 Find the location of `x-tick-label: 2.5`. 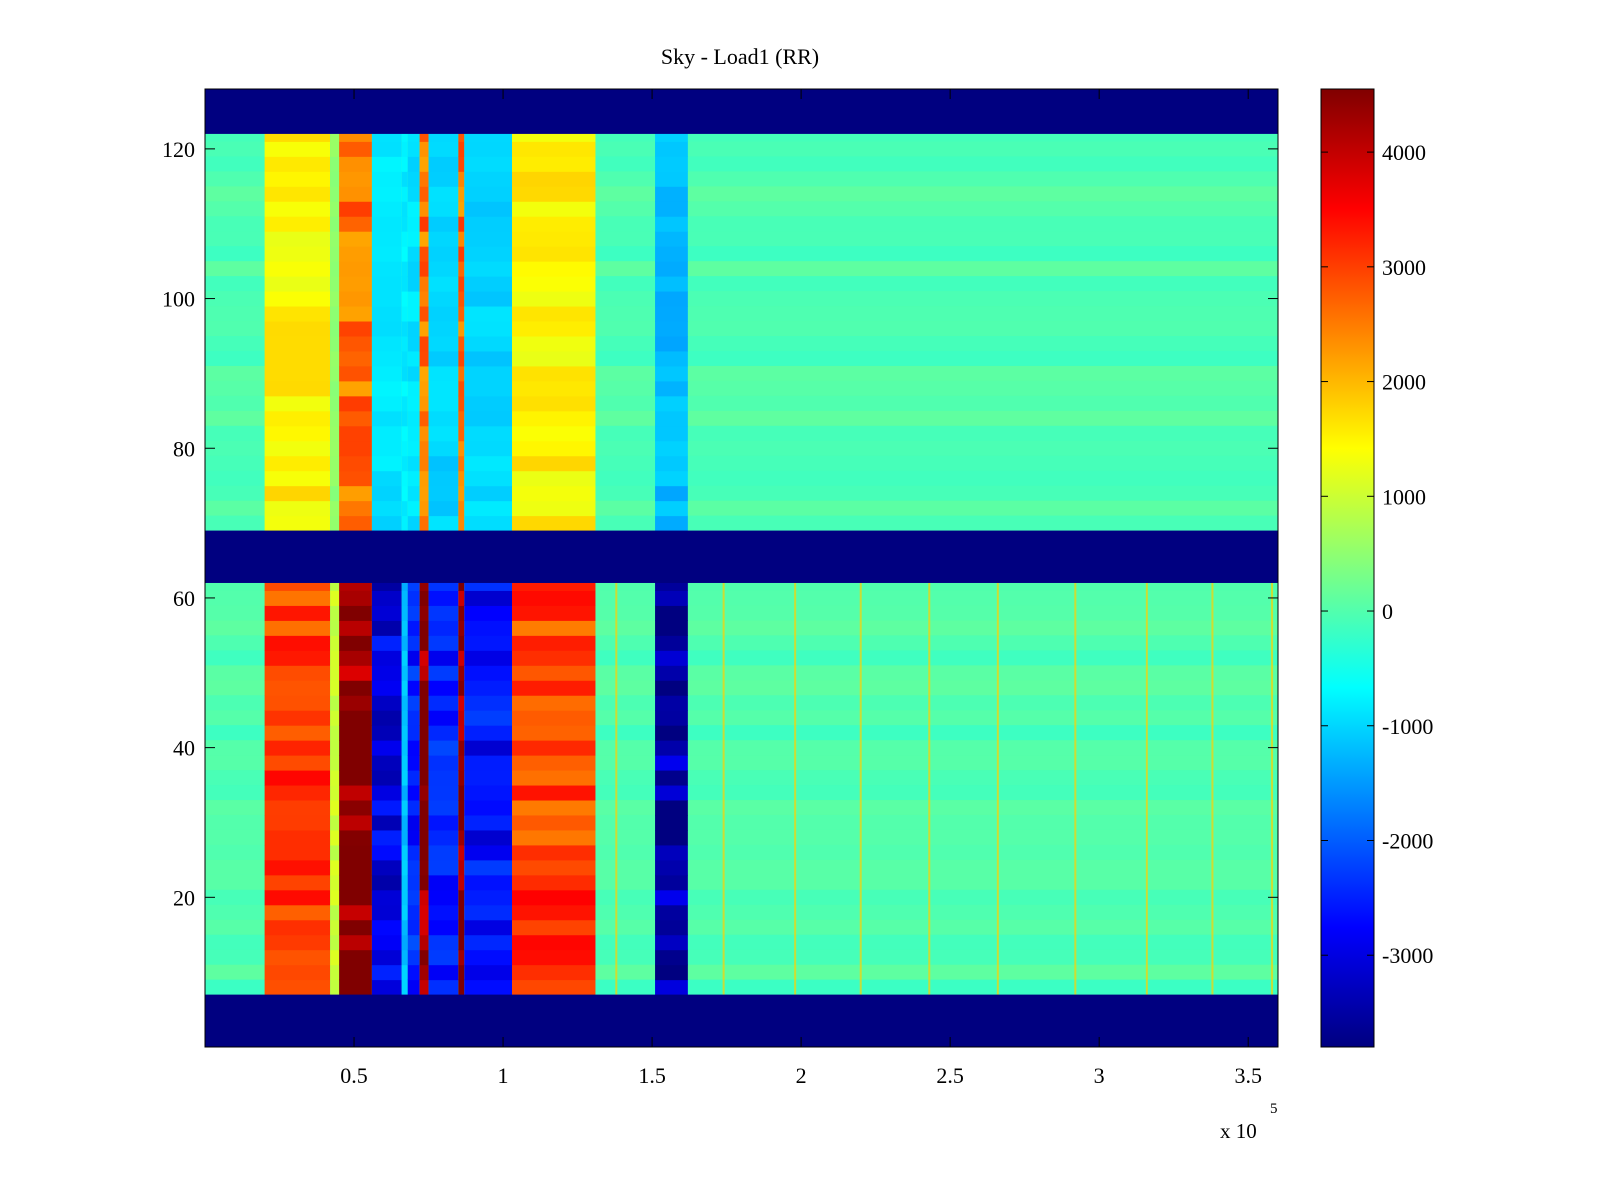

x-tick-label: 2.5 is located at coordinates (950, 1075).